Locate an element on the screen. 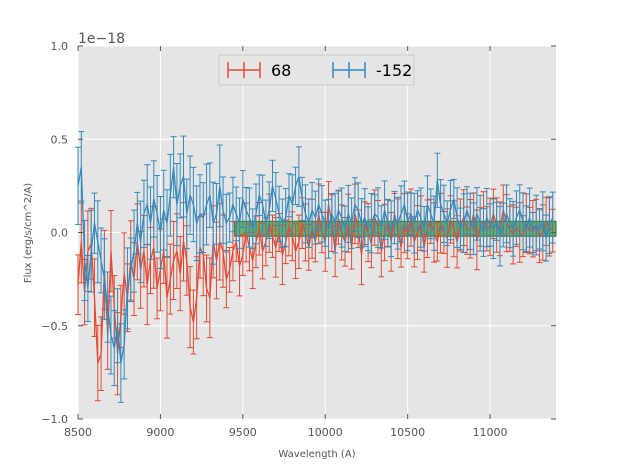  y-tick-label: −0.5 is located at coordinates (54, 326).